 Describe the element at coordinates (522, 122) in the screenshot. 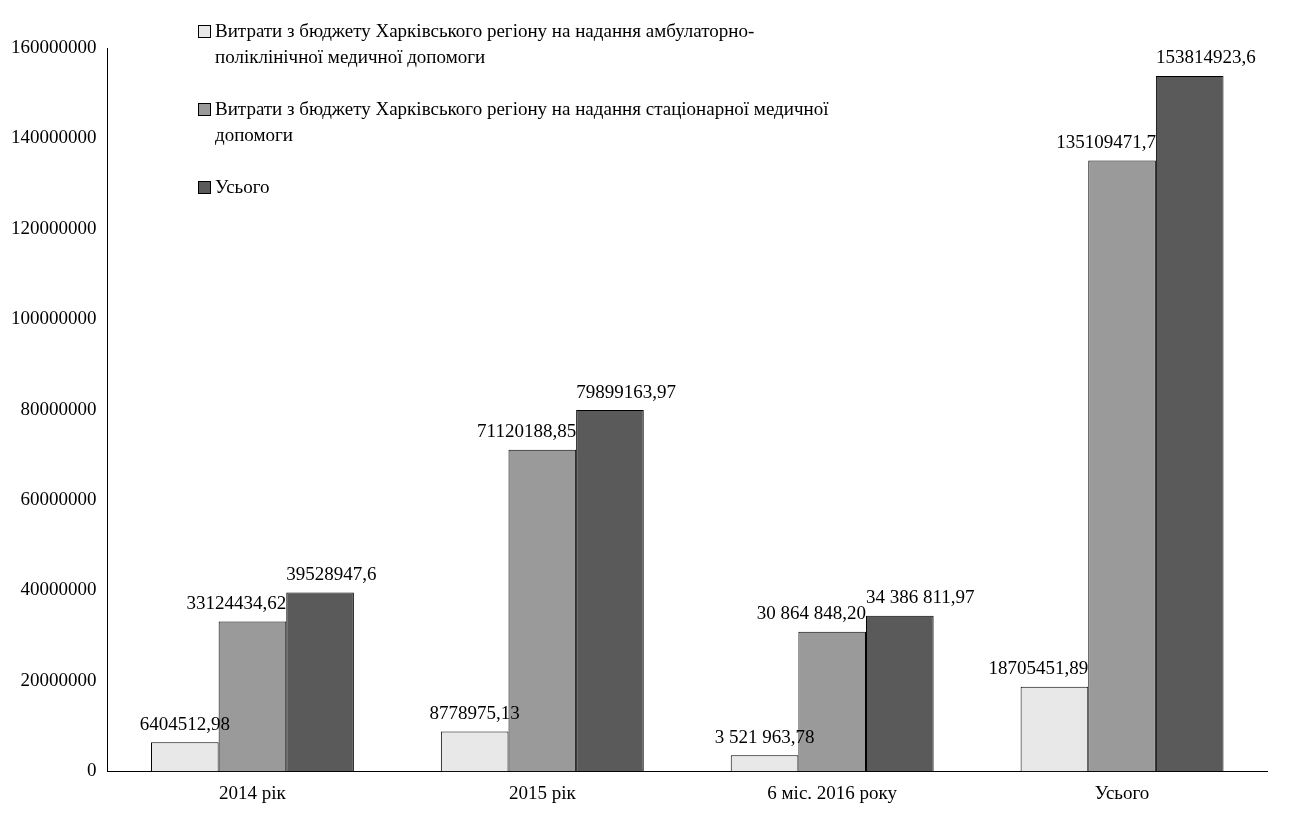

I see `legend-label: Витрати з бюджету Харківського регіону на надання стаціонарної медичної допомоги` at that location.